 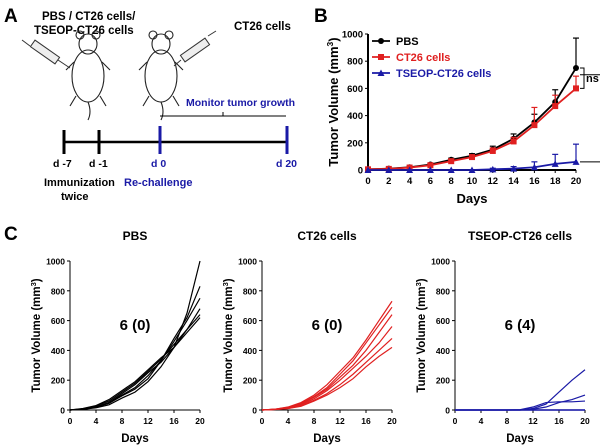 I want to click on panel-a-letter: A, so click(x=11, y=16).